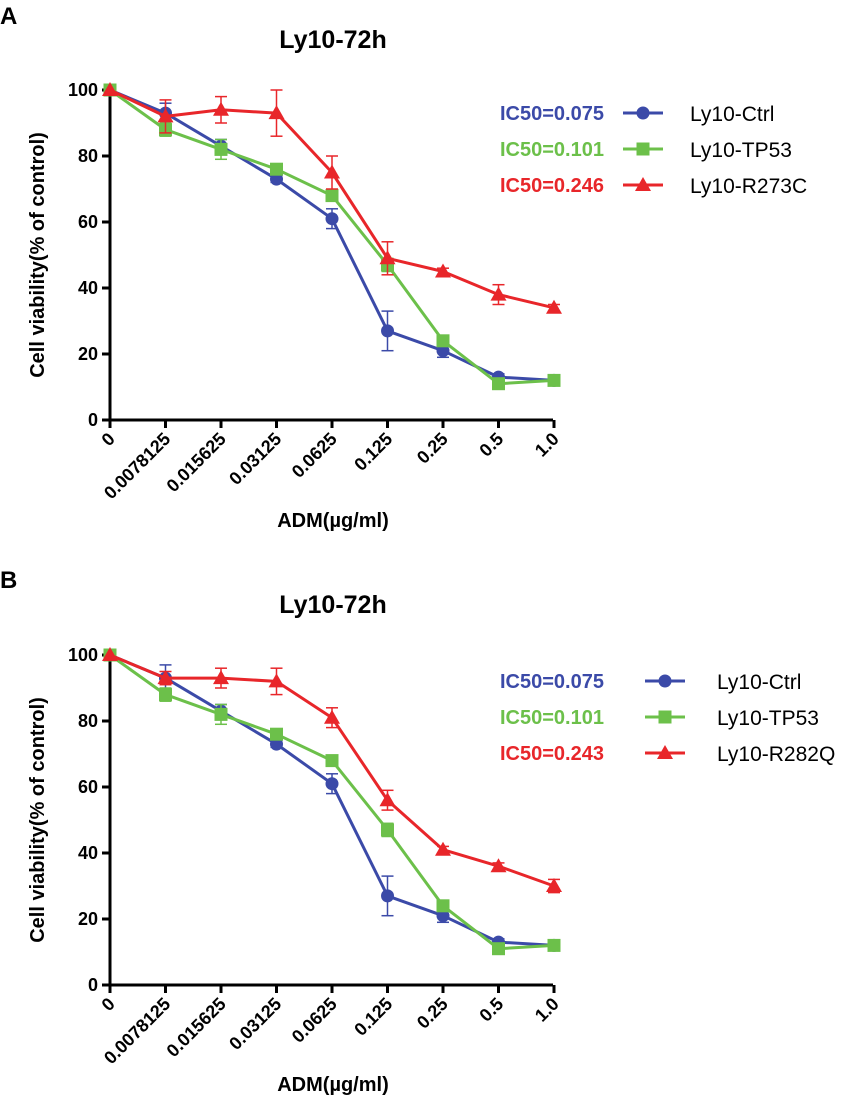 The image size is (849, 1099). Describe the element at coordinates (108, 439) in the screenshot. I see `panel-a-xtick-label-0: 0` at that location.